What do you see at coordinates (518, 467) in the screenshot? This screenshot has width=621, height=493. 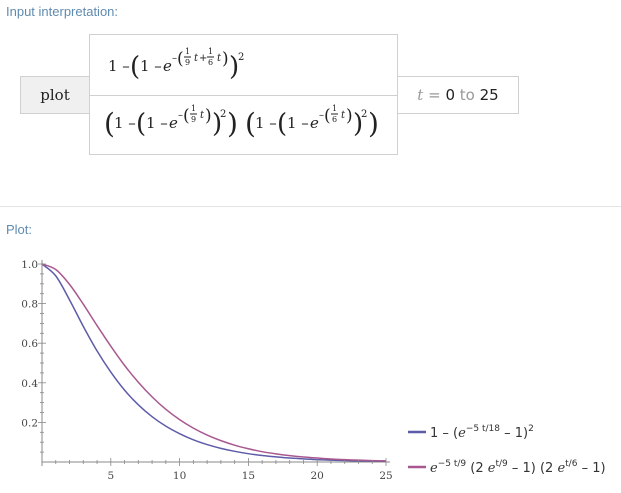 I see `legend-label-2: e−5 t/9 (2 et/9 – 1) (2 et/6 – 1)` at bounding box center [518, 467].